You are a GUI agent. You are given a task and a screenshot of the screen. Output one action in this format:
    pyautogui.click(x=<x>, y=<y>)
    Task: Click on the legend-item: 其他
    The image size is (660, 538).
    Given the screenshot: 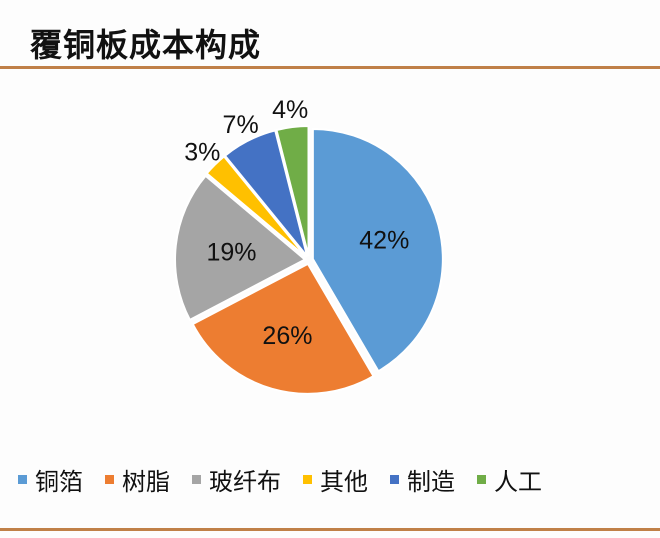 What is the action you would take?
    pyautogui.click(x=335, y=479)
    